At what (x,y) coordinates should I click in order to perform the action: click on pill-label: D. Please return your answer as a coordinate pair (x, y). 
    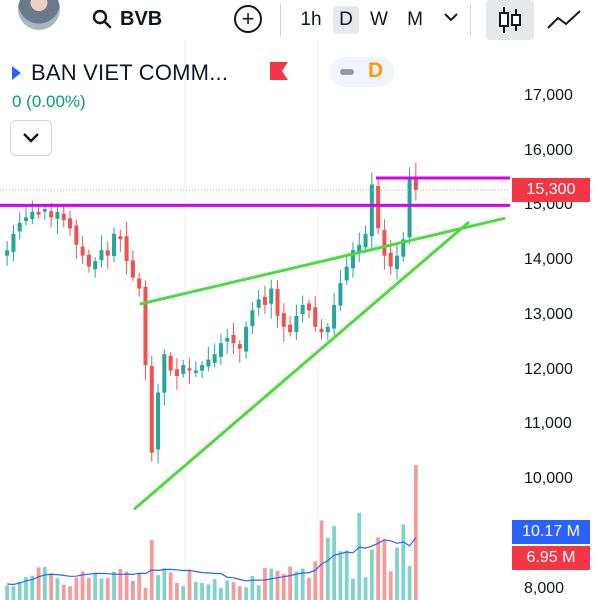
    Looking at the image, I should click on (376, 70).